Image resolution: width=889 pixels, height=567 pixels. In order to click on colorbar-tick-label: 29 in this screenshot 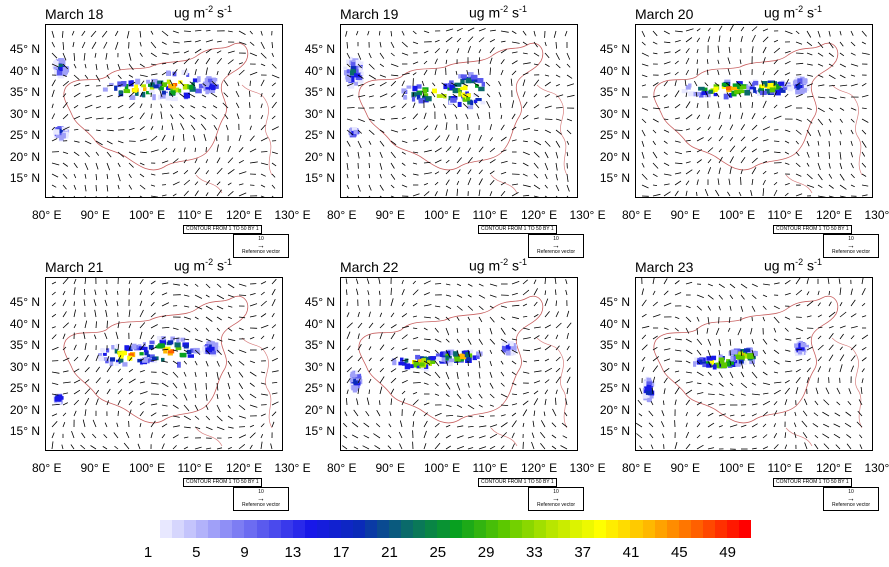, I will do `click(486, 552)`.